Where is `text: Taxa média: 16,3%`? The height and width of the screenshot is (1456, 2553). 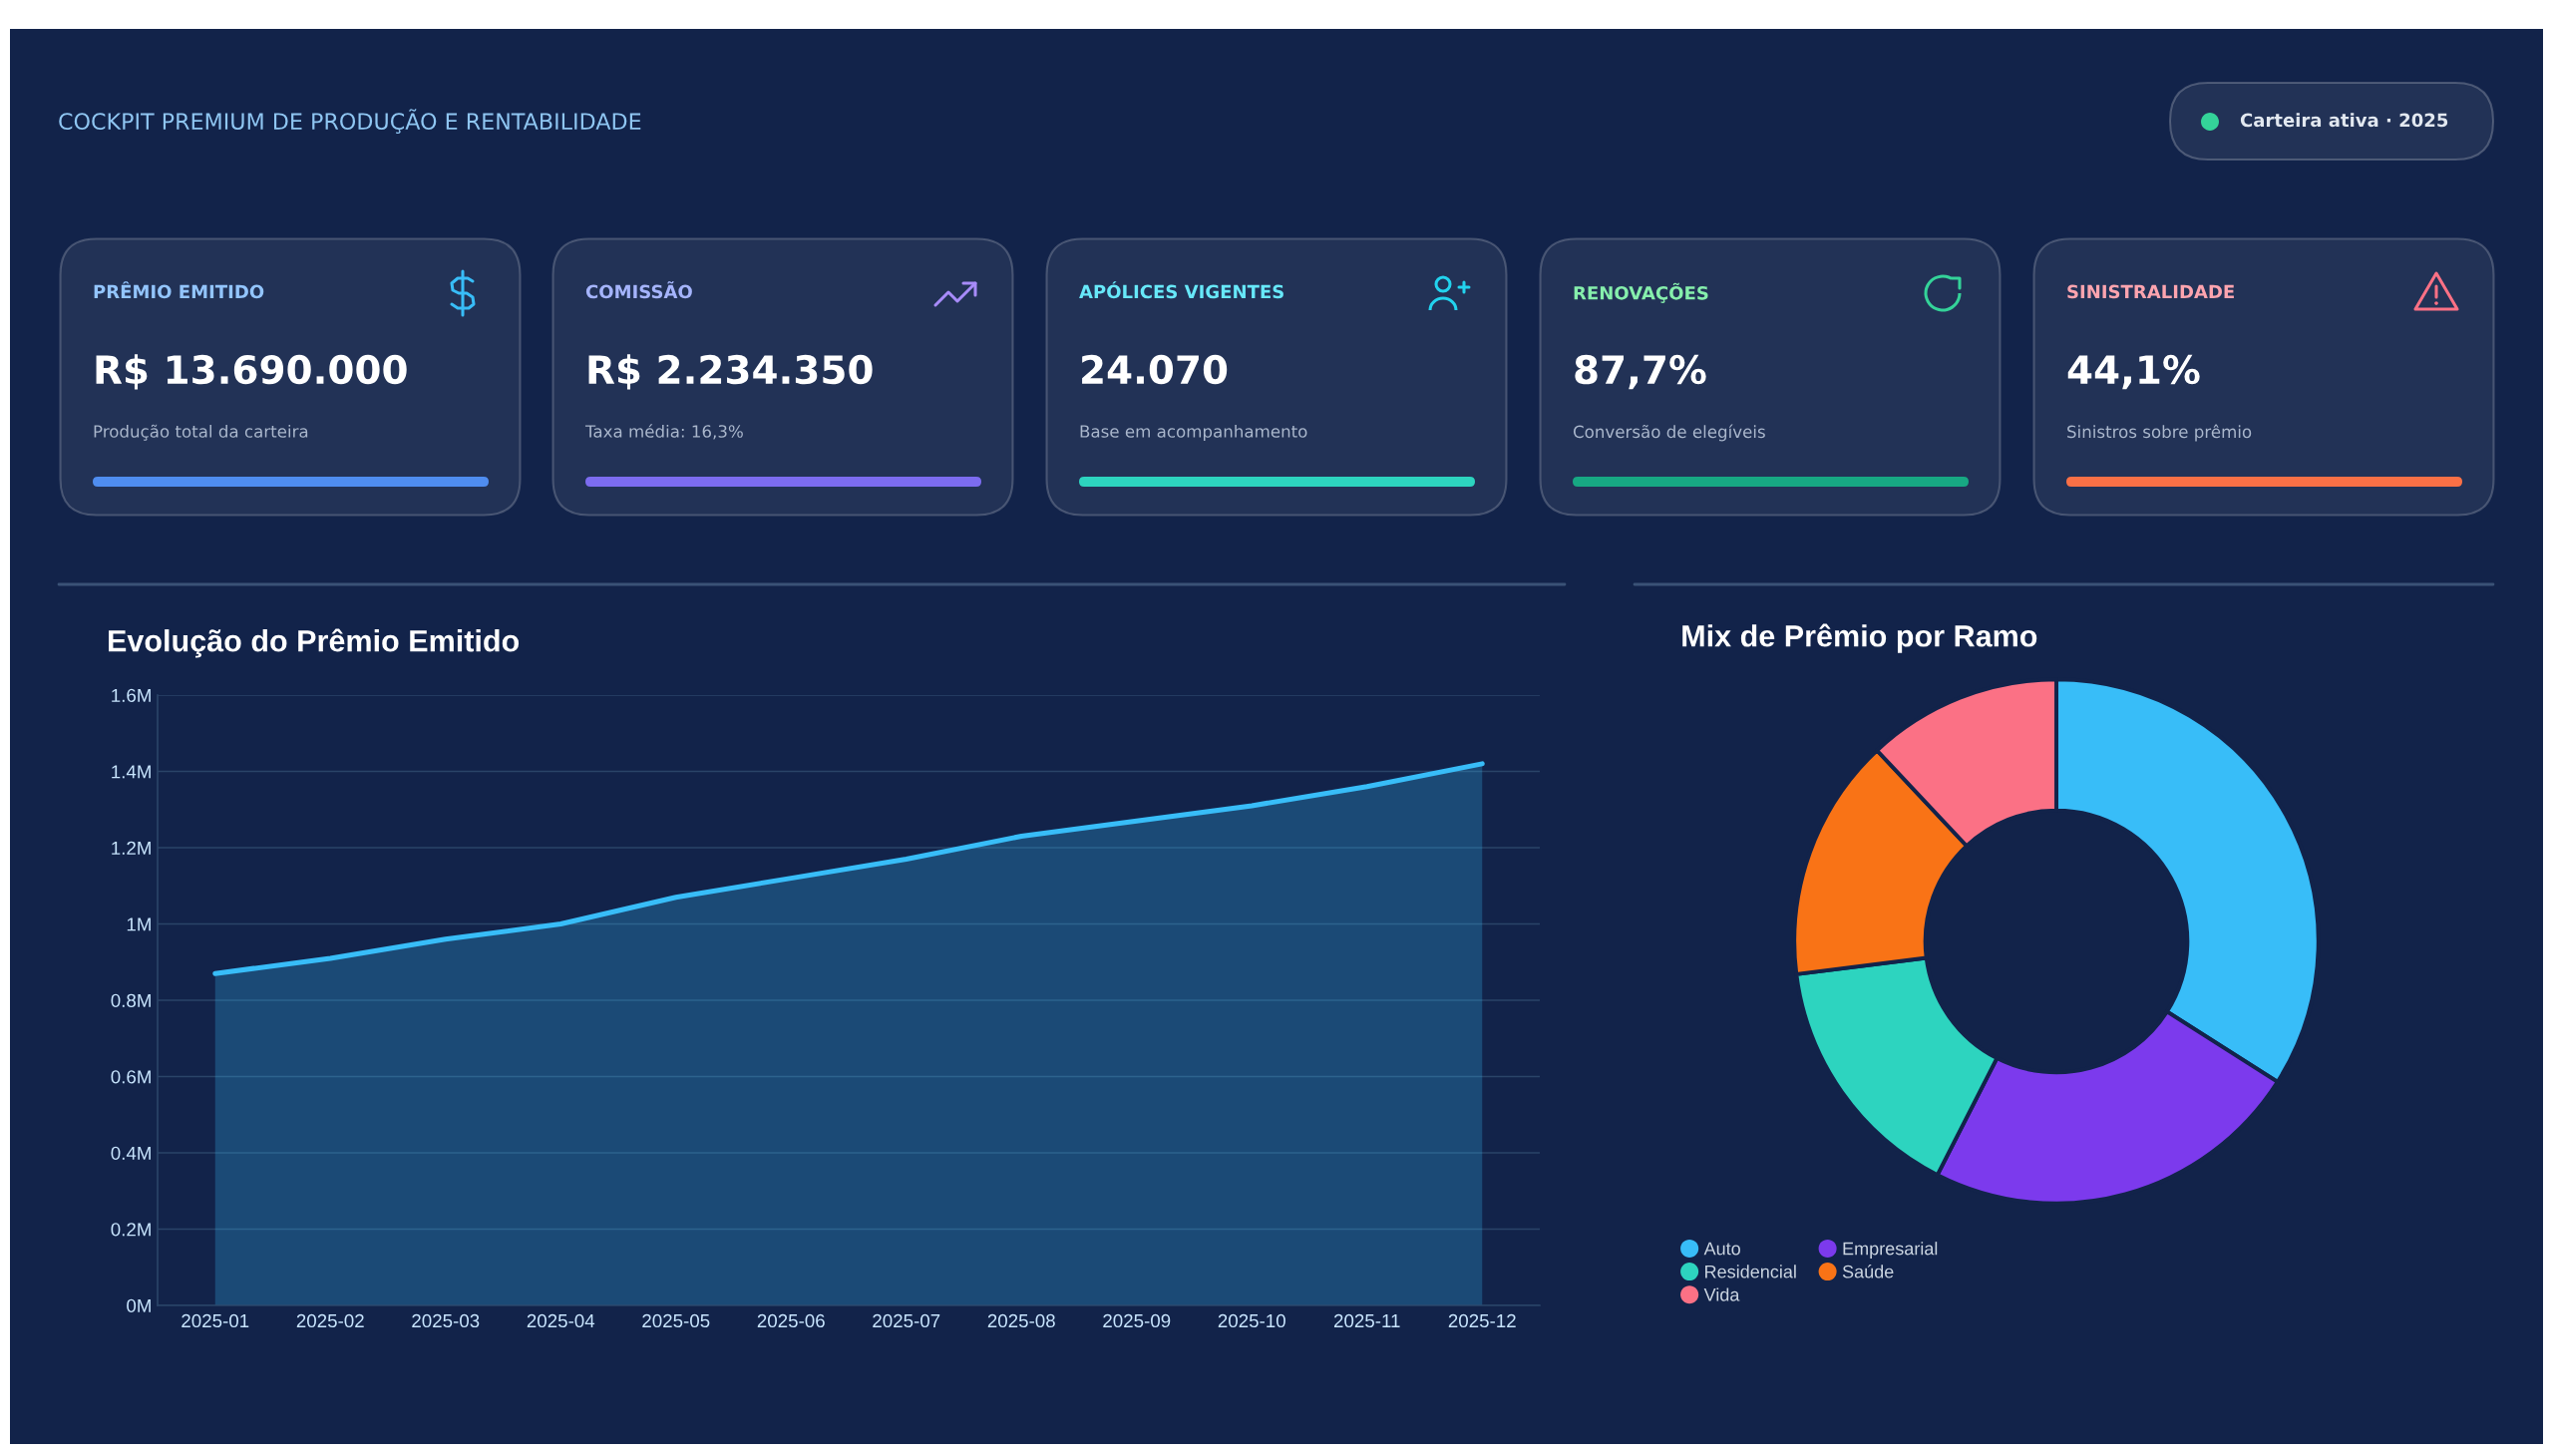
text: Taxa média: 16,3% is located at coordinates (664, 432).